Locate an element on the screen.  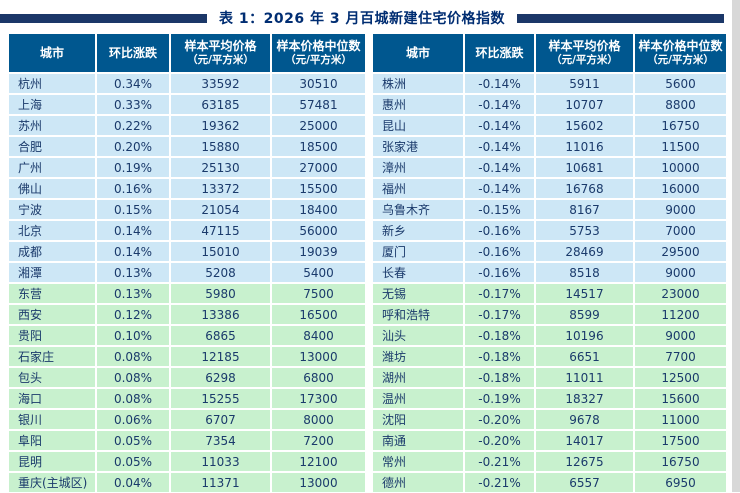
change-cell: 0.33% is located at coordinates (133, 104).